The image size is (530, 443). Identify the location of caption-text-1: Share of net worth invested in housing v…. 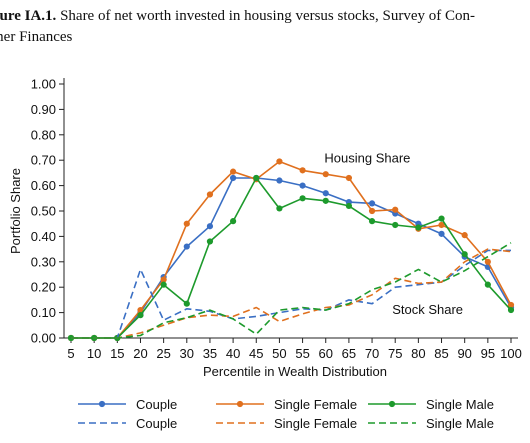
(268, 16).